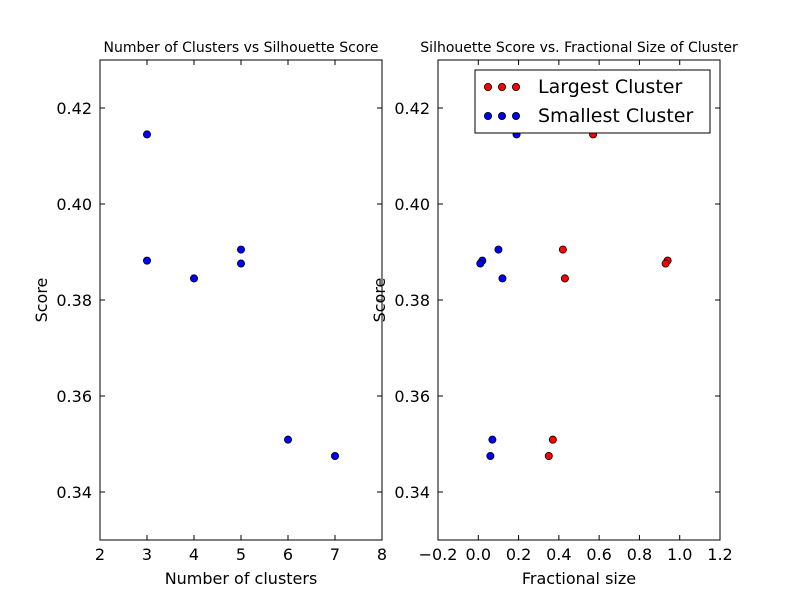 The height and width of the screenshot is (600, 800). I want to click on x-axis-label: Fractional size, so click(579, 578).